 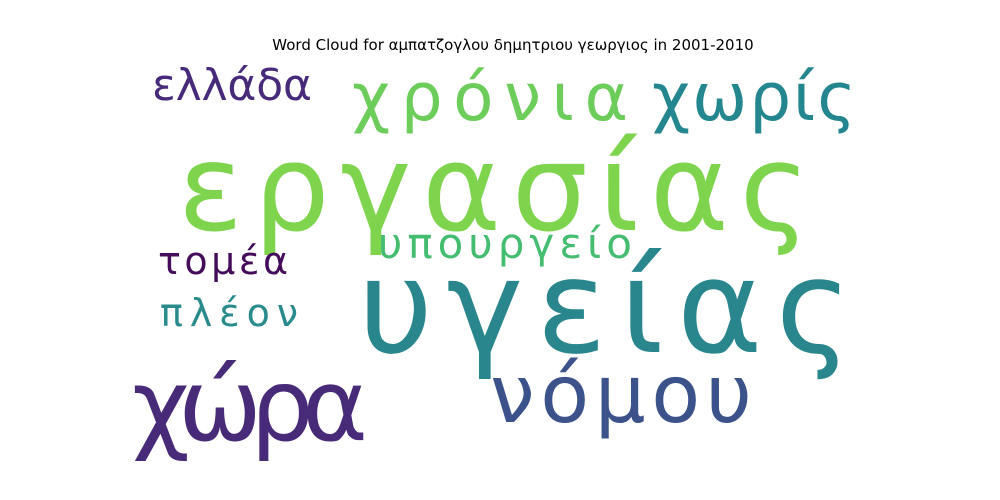 I want to click on word-9: τομέα, so click(x=223, y=261).